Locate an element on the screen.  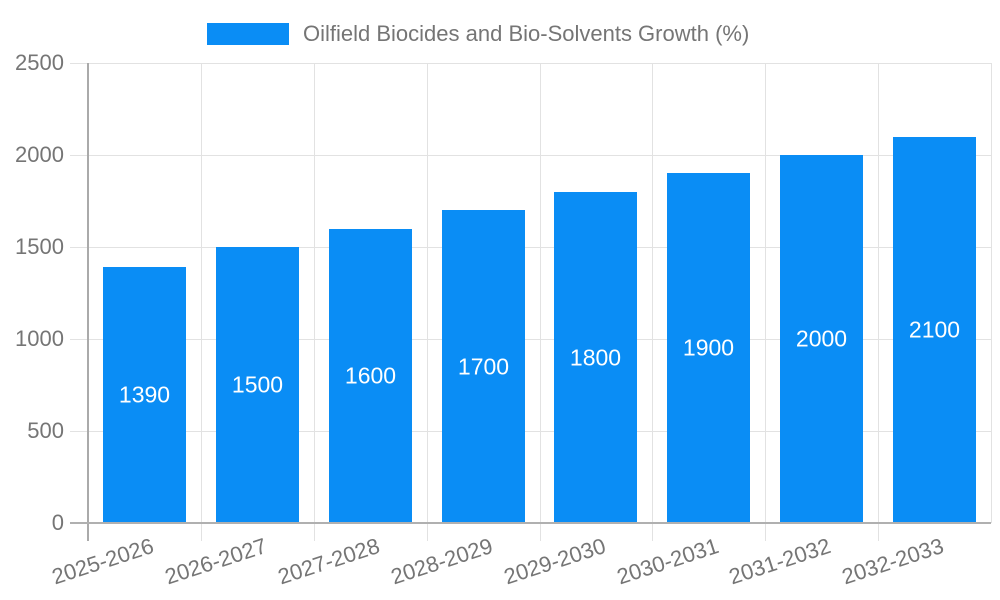
bar-value-label: 1900 is located at coordinates (708, 347).